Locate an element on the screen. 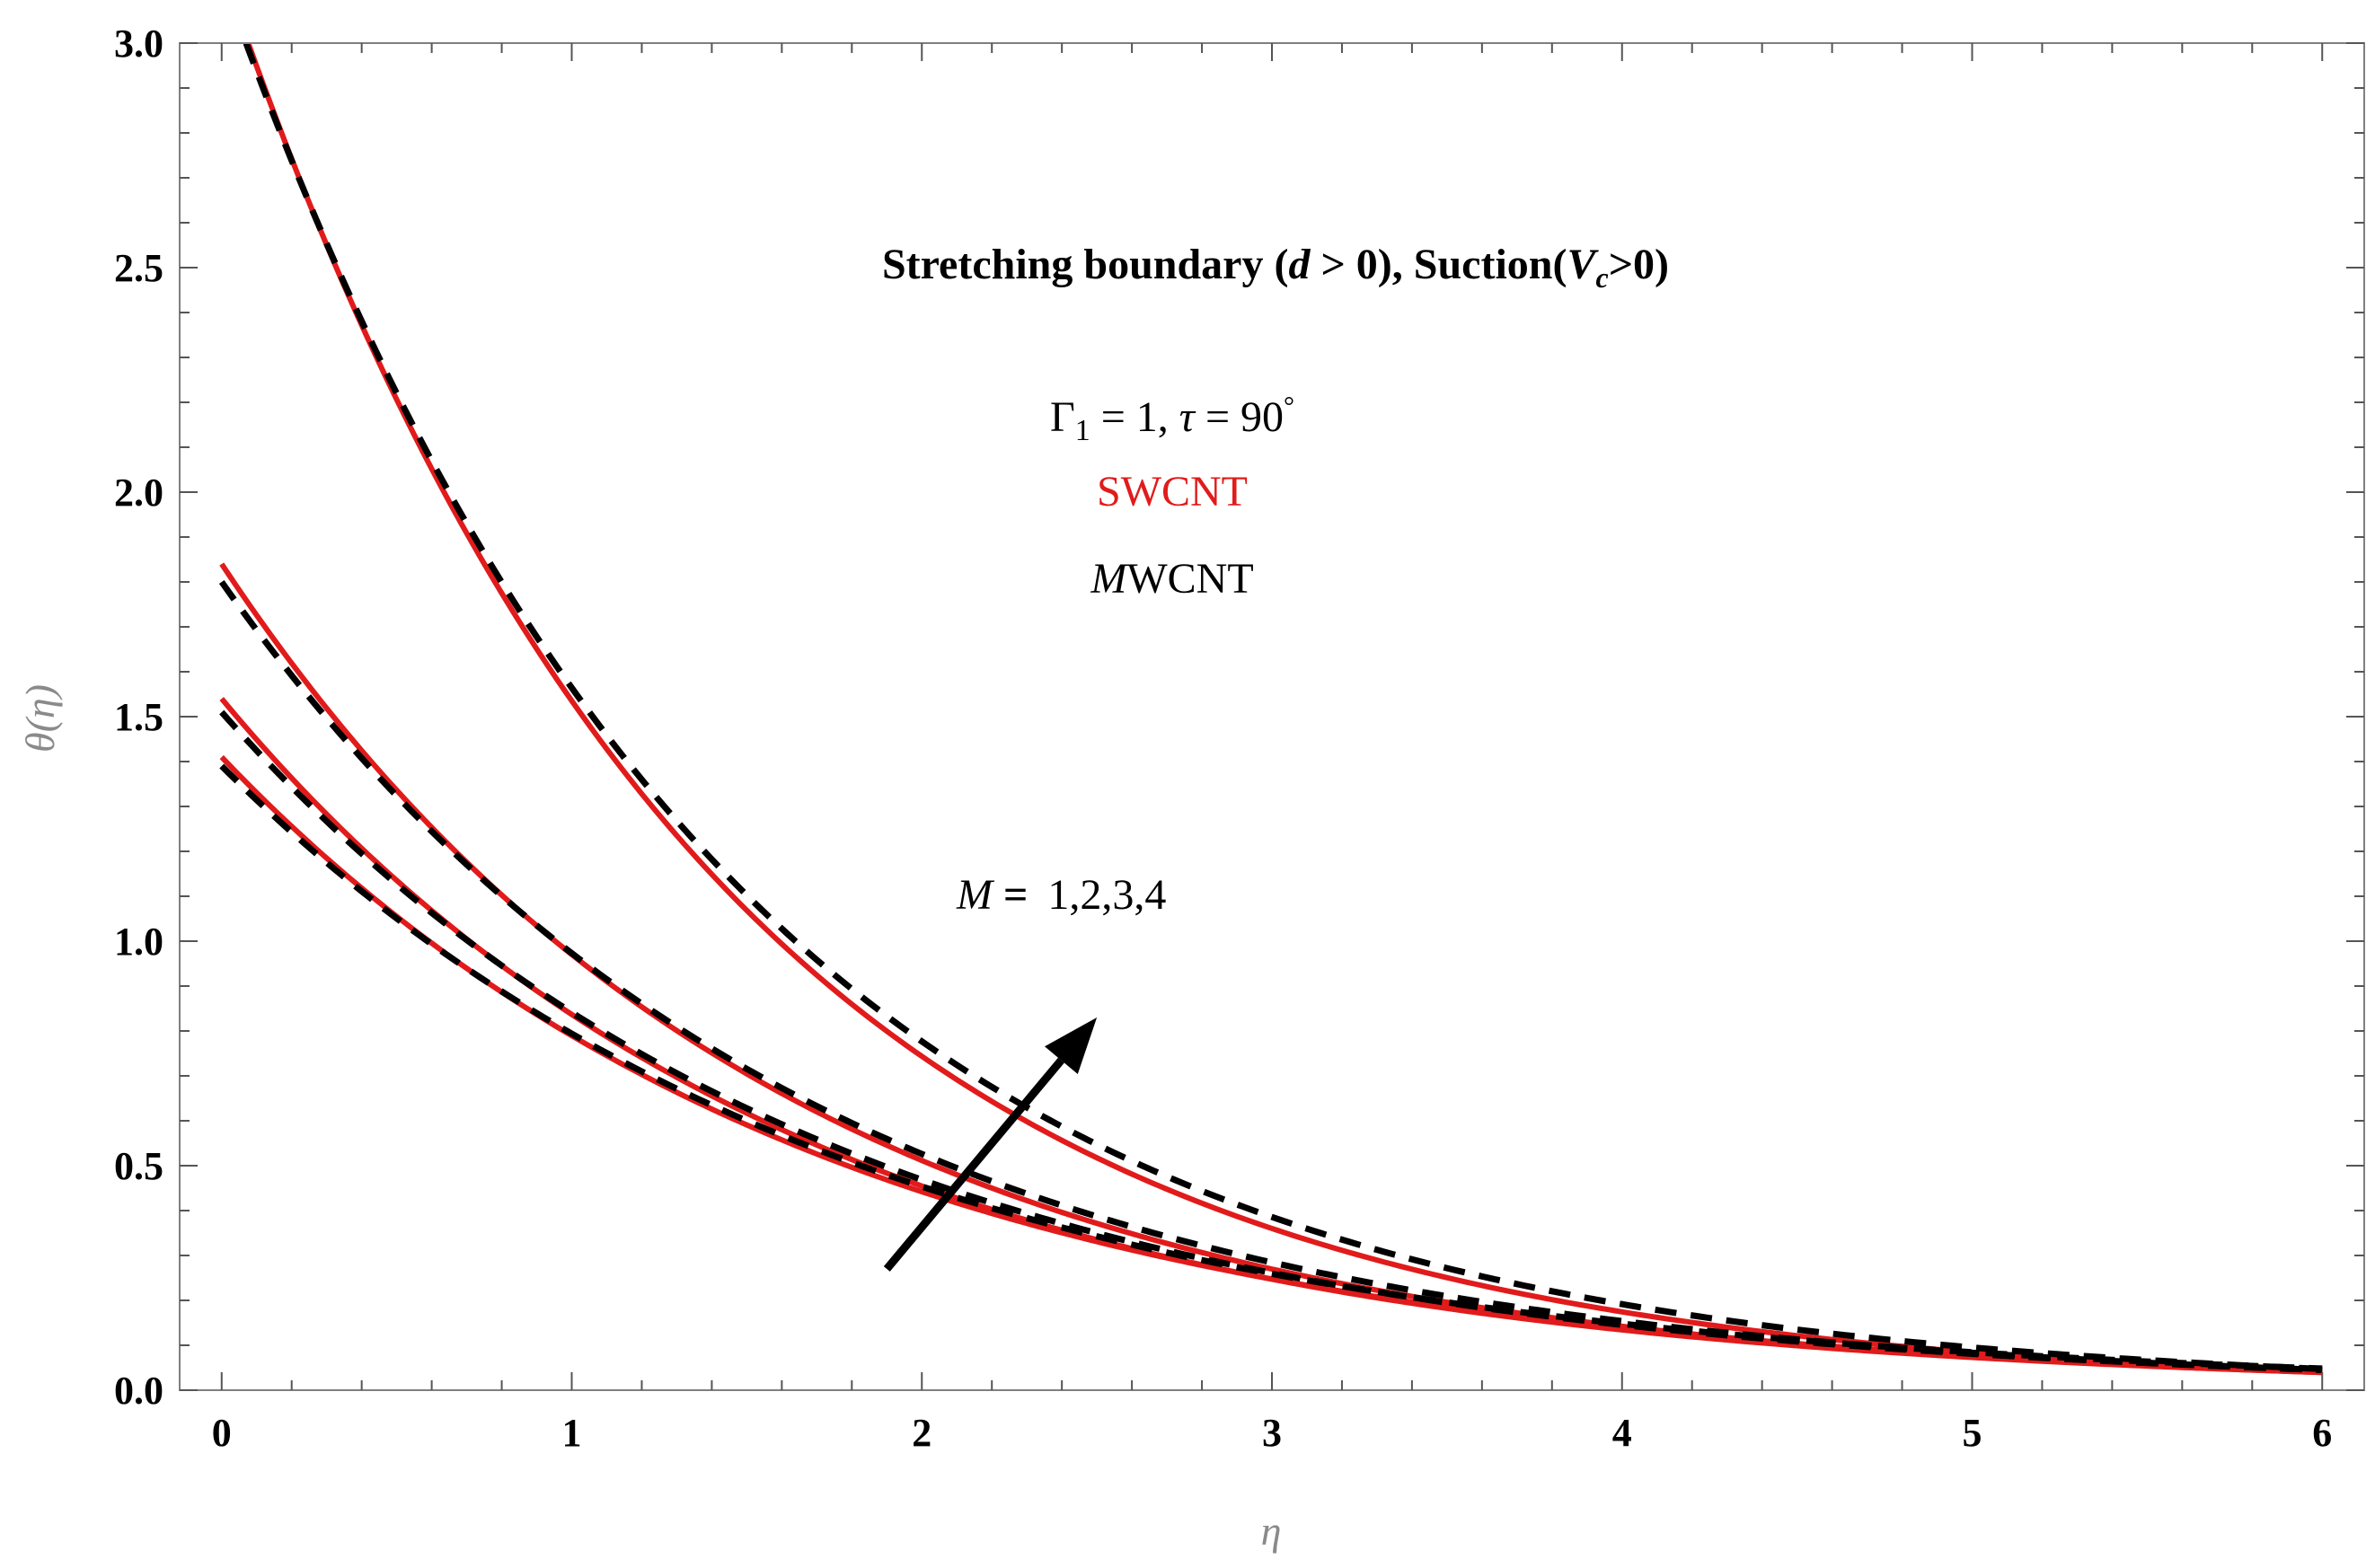  y-tick-label: 0.0 is located at coordinates (138, 1391).